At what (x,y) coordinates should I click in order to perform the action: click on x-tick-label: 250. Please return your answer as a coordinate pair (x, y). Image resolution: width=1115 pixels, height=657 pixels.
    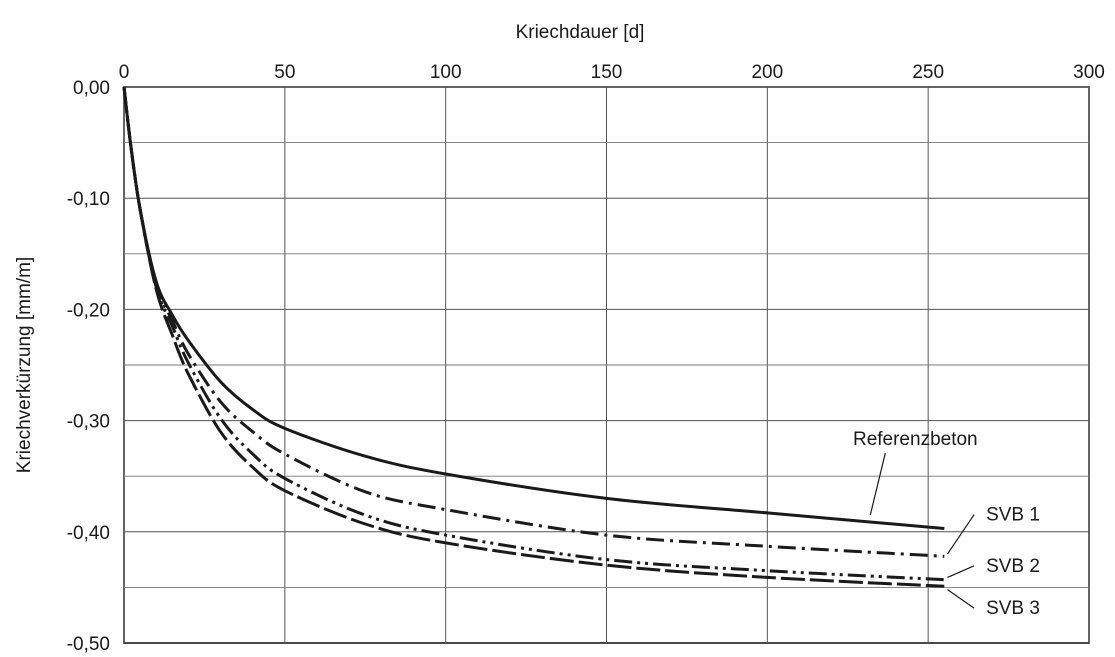
    Looking at the image, I should click on (928, 72).